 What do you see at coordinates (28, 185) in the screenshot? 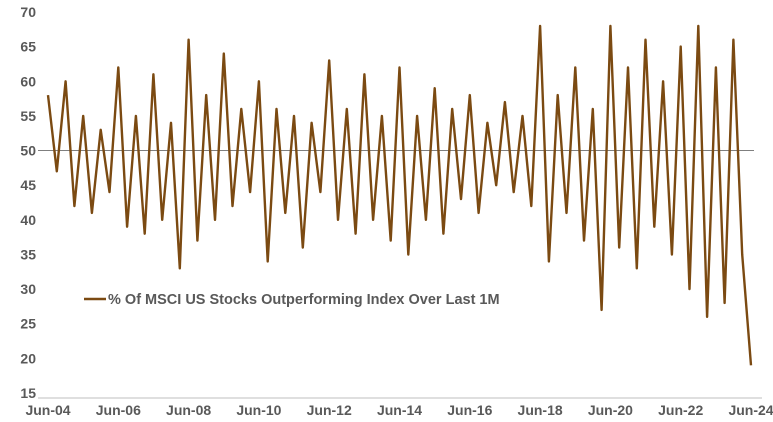
I see `y-tick-label: 45` at bounding box center [28, 185].